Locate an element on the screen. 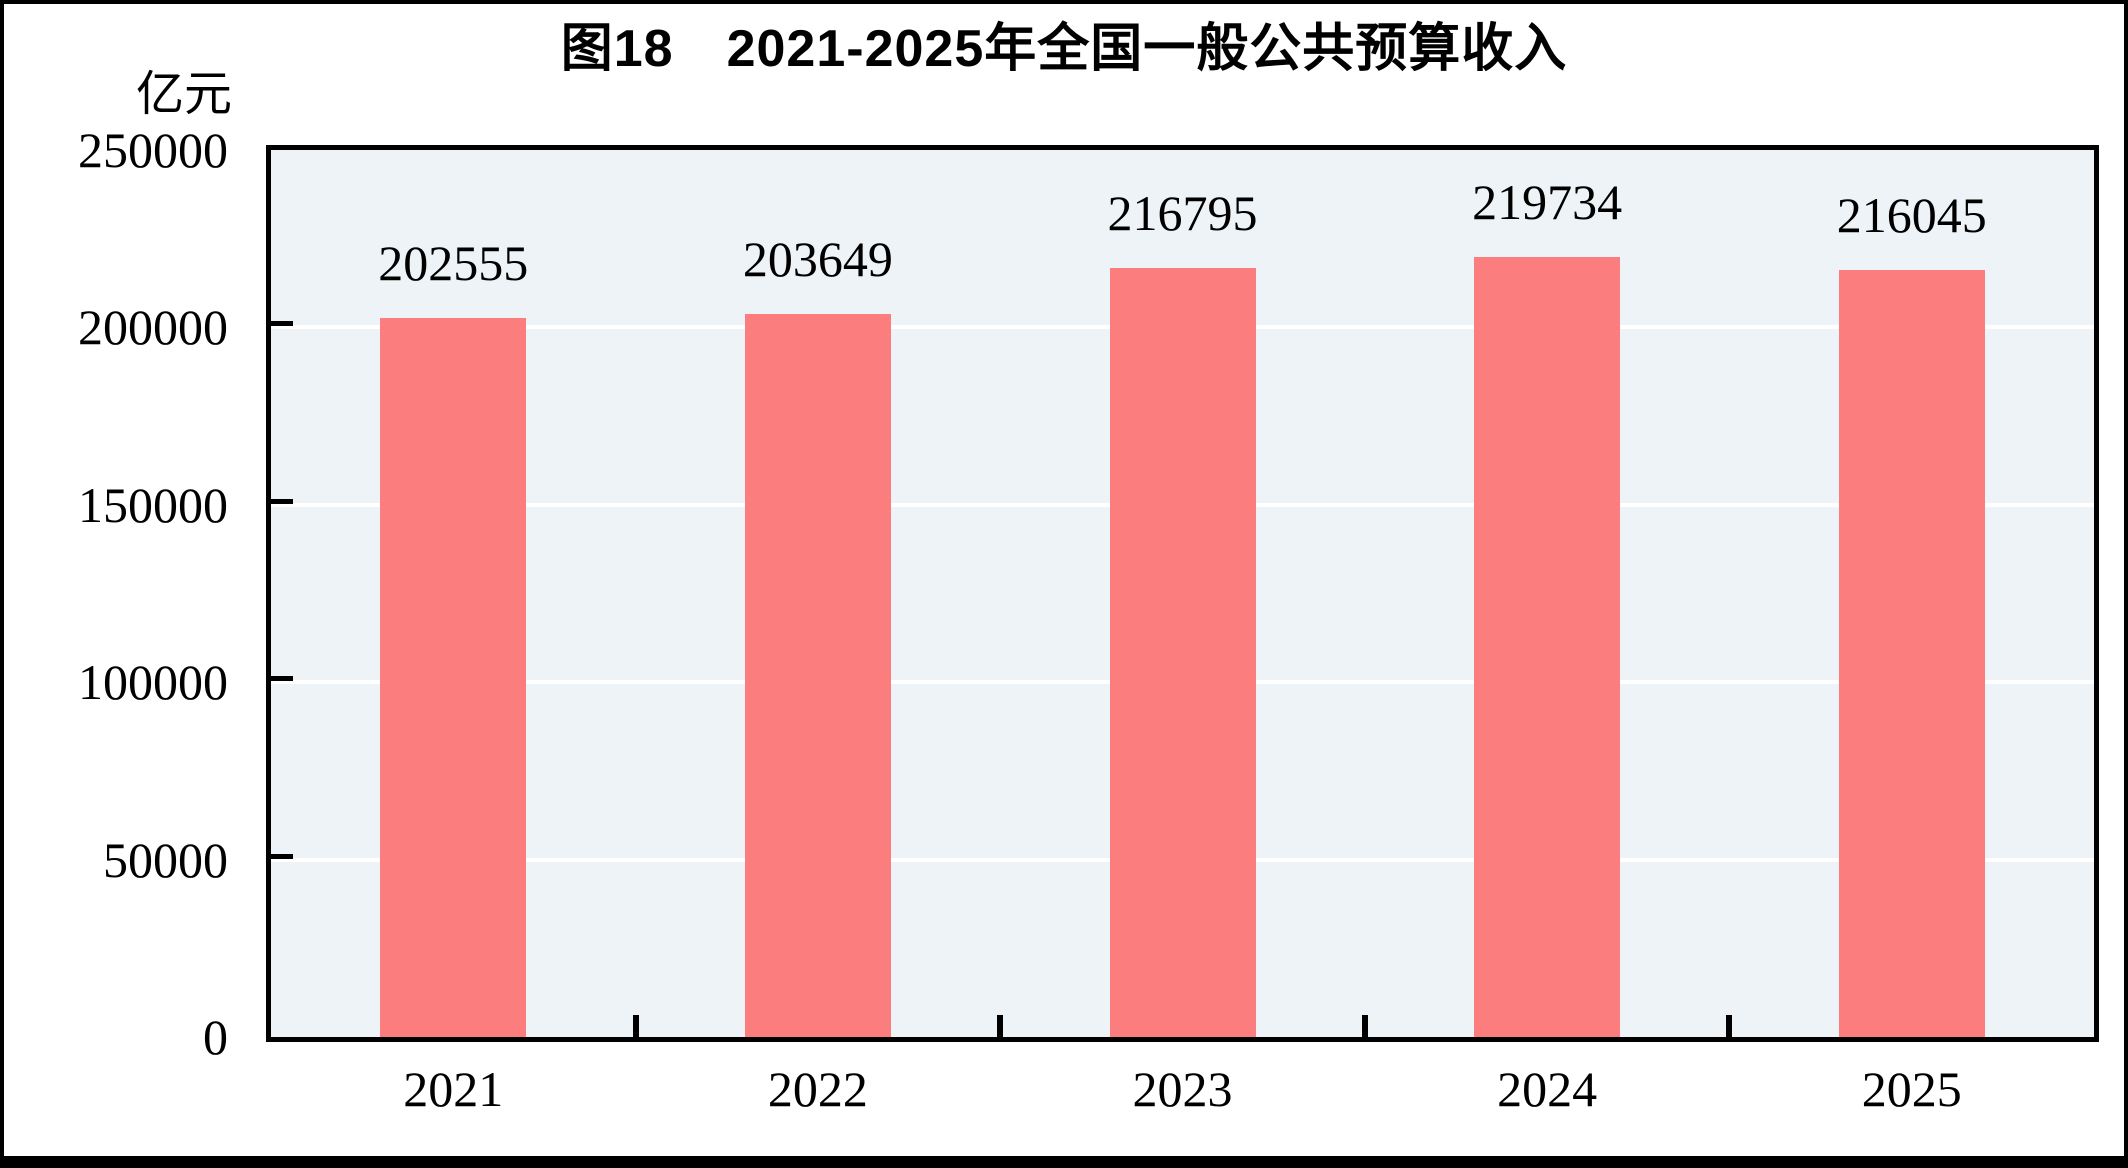 The image size is (2128, 1168). y-axis-tick-label: 150000 is located at coordinates (153, 504).